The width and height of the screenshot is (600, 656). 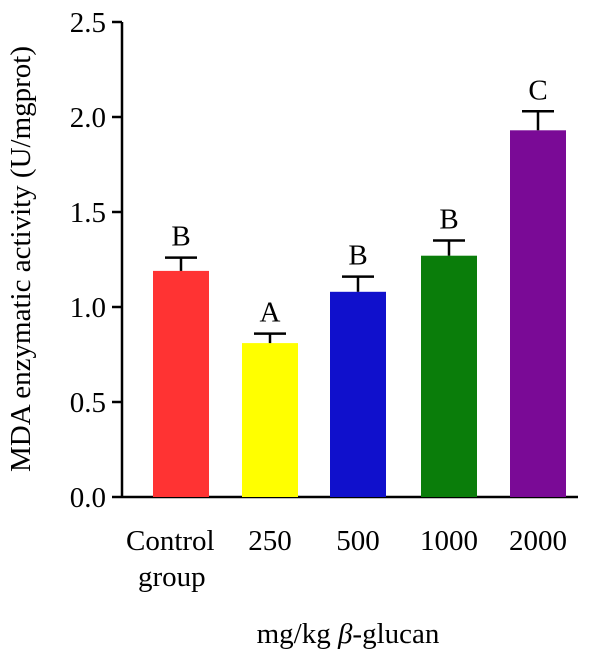 I want to click on x-axis: Control group 250 500 1000 2000, so click(x=350, y=544).